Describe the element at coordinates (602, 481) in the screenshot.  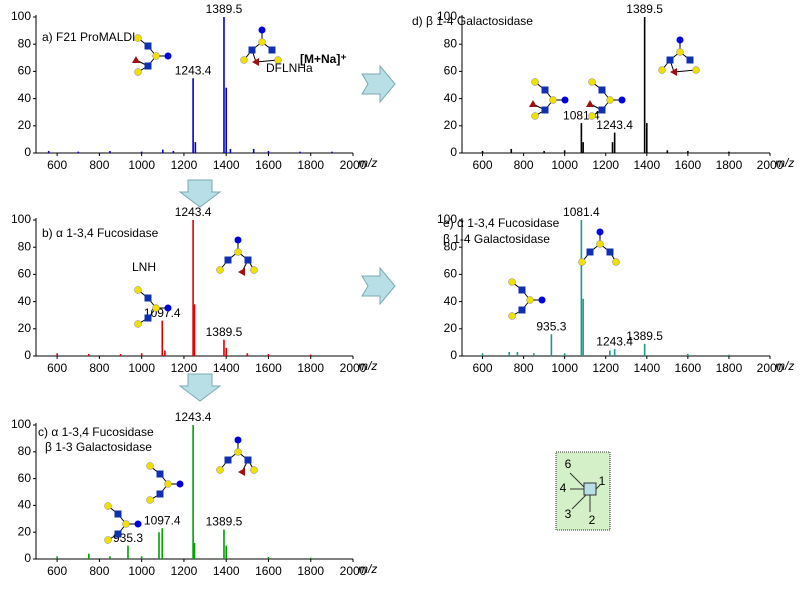
I see `key-label: 1` at that location.